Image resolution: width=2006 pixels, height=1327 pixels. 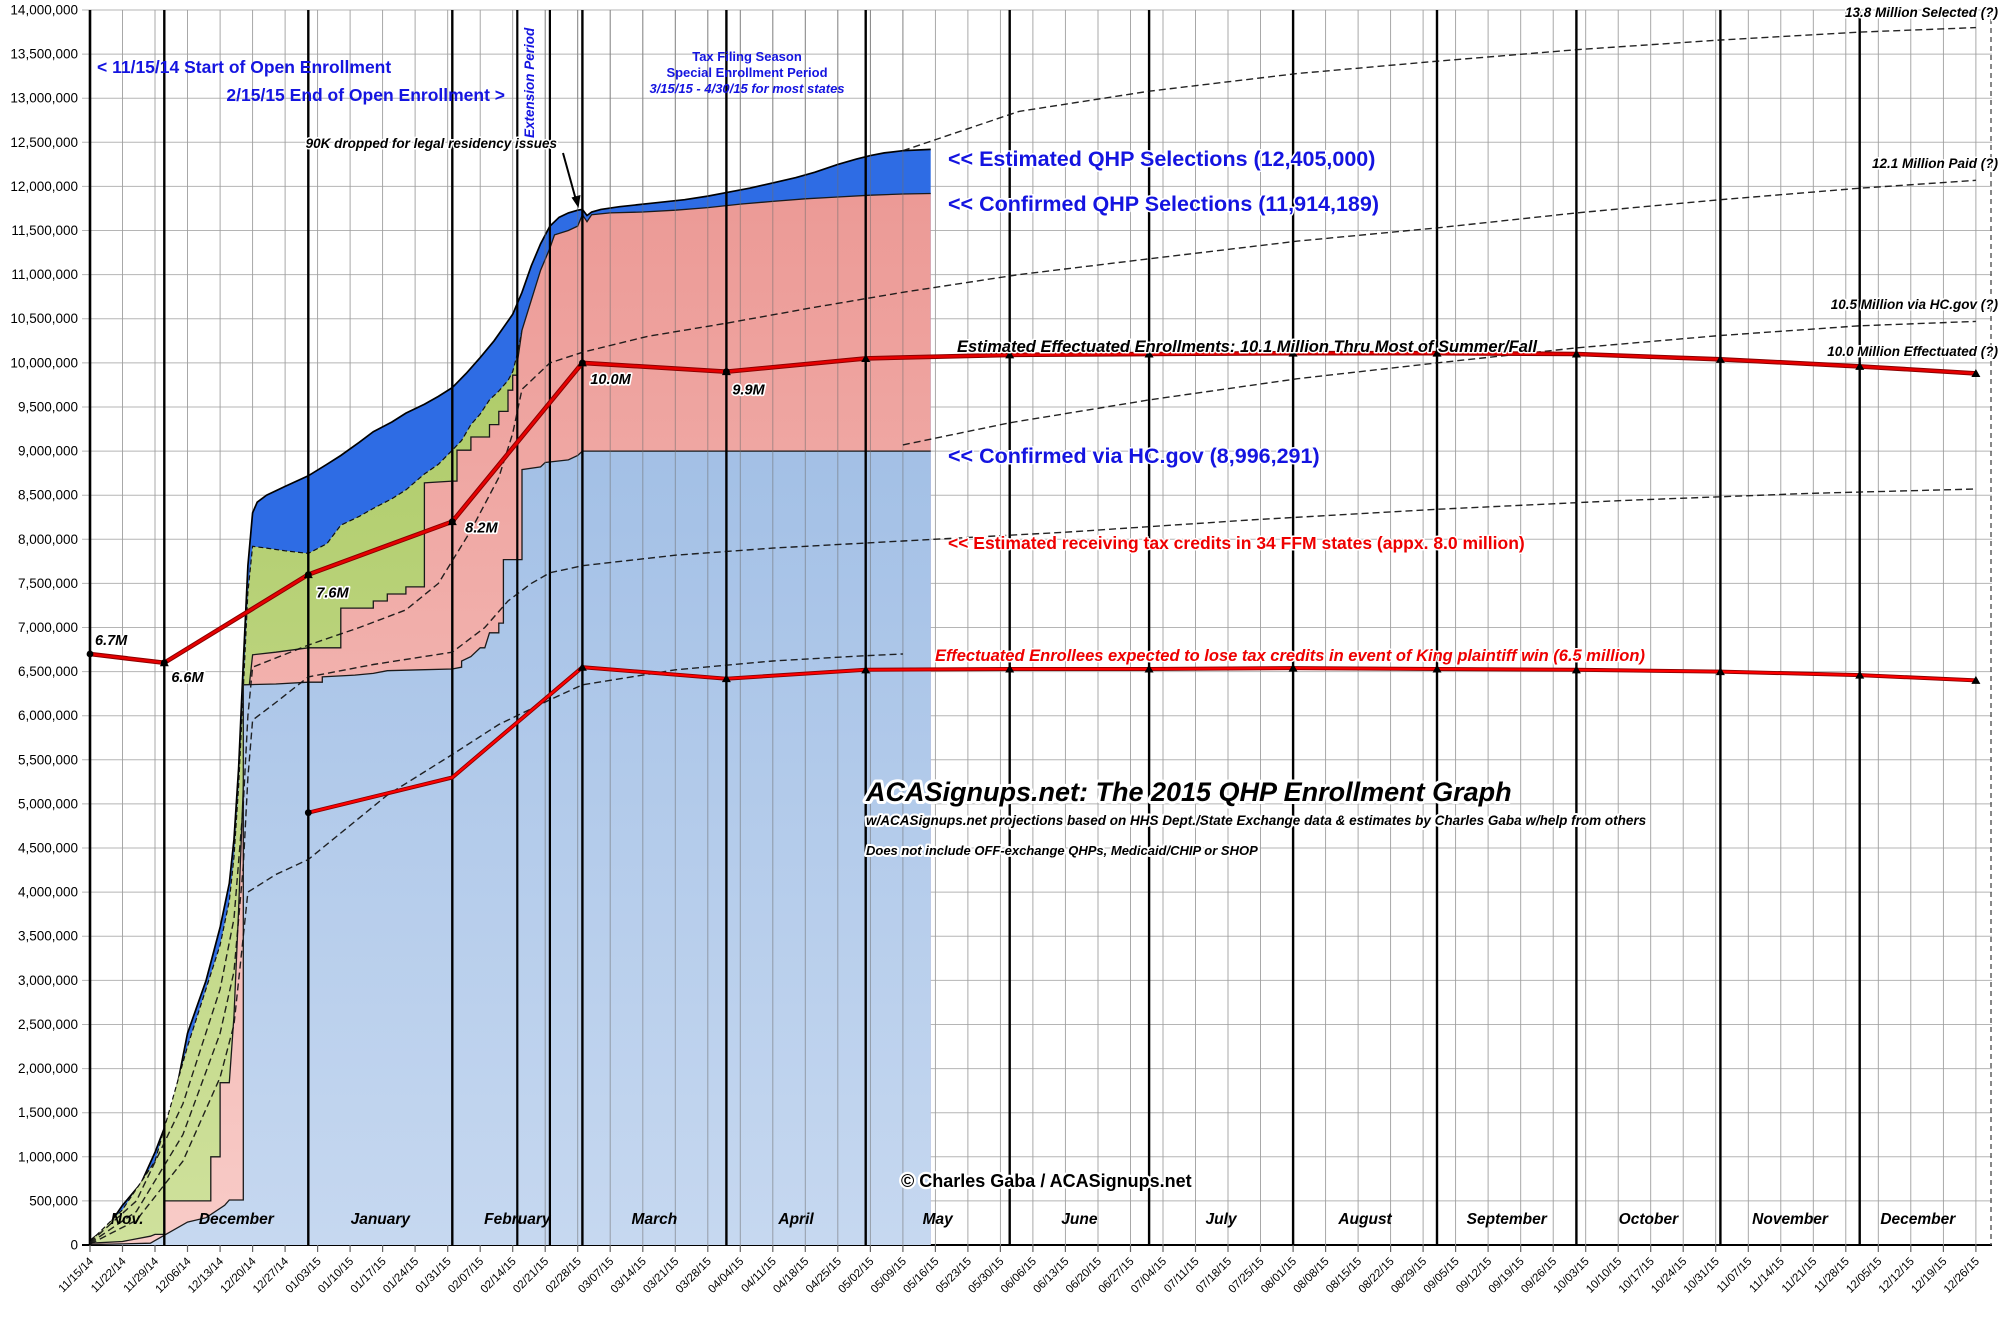 What do you see at coordinates (48, 715) in the screenshot?
I see `y-axis-label: 6,000,000` at bounding box center [48, 715].